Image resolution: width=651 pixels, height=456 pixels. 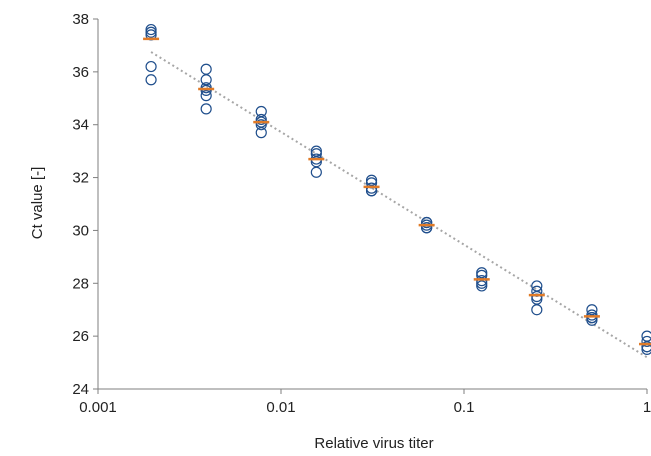 I want to click on y-tick-label: 26, so click(x=80, y=336).